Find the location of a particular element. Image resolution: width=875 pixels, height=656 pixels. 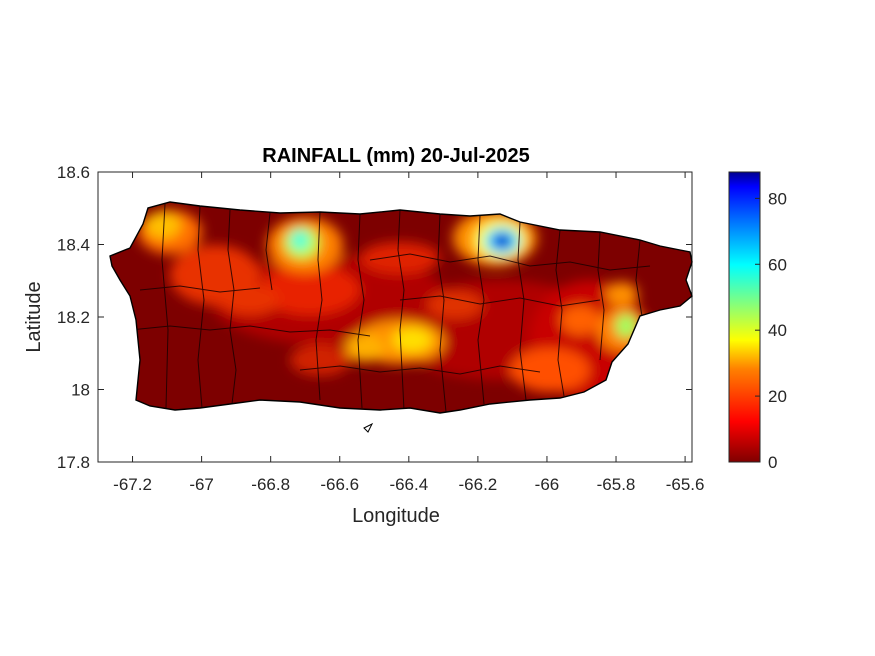

x-tick-label: -67.2 is located at coordinates (132, 484).